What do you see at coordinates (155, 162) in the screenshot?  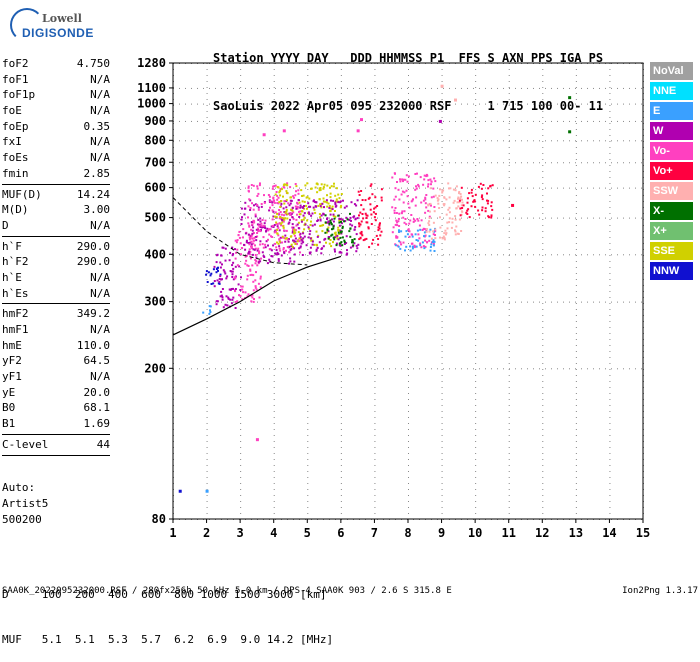 I see `y-tick-label: 700` at bounding box center [155, 162].